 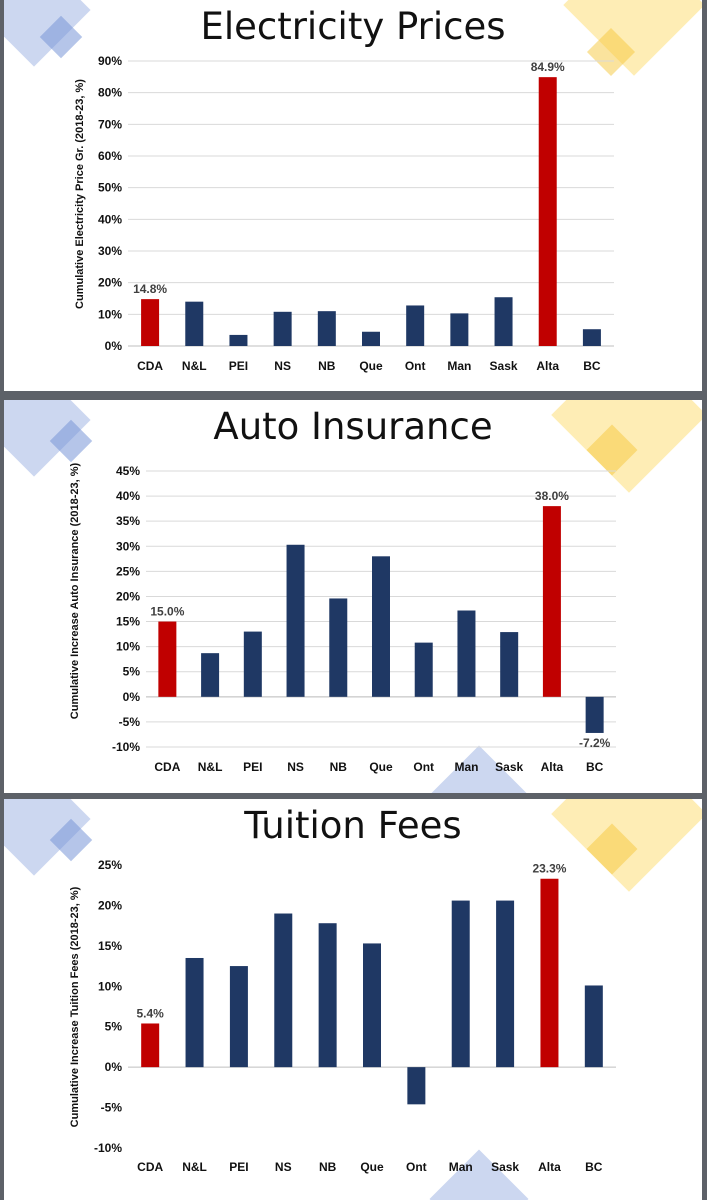 I want to click on data-label: 5.4%, so click(x=151, y=1013).